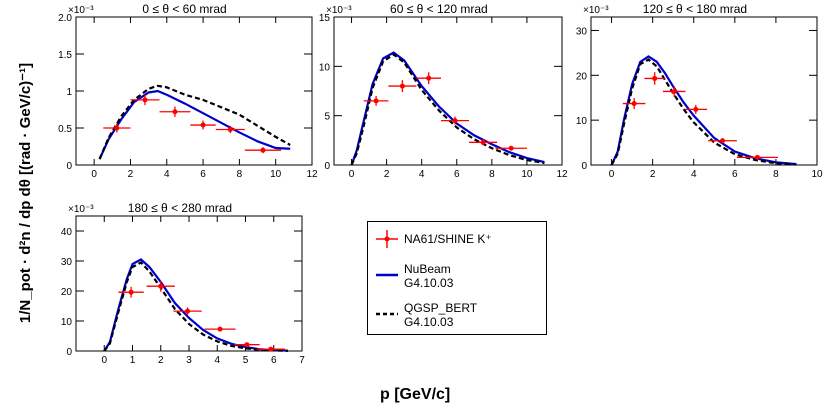 The height and width of the screenshot is (416, 830). What do you see at coordinates (69, 92) in the screenshot?
I see `y-tick-label: 1` at bounding box center [69, 92].